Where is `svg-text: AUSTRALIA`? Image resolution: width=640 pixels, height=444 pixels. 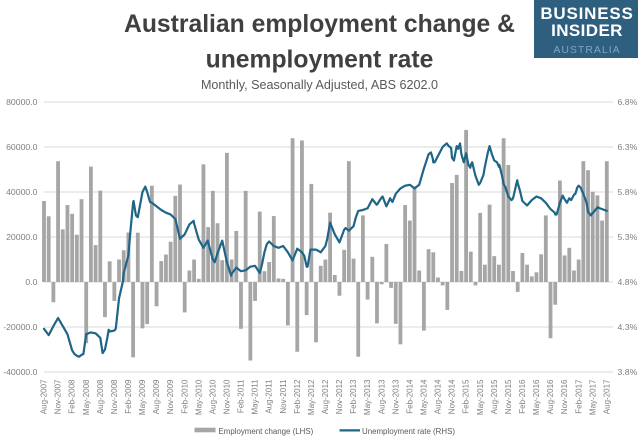 svg-text: AUSTRALIA is located at coordinates (586, 50).